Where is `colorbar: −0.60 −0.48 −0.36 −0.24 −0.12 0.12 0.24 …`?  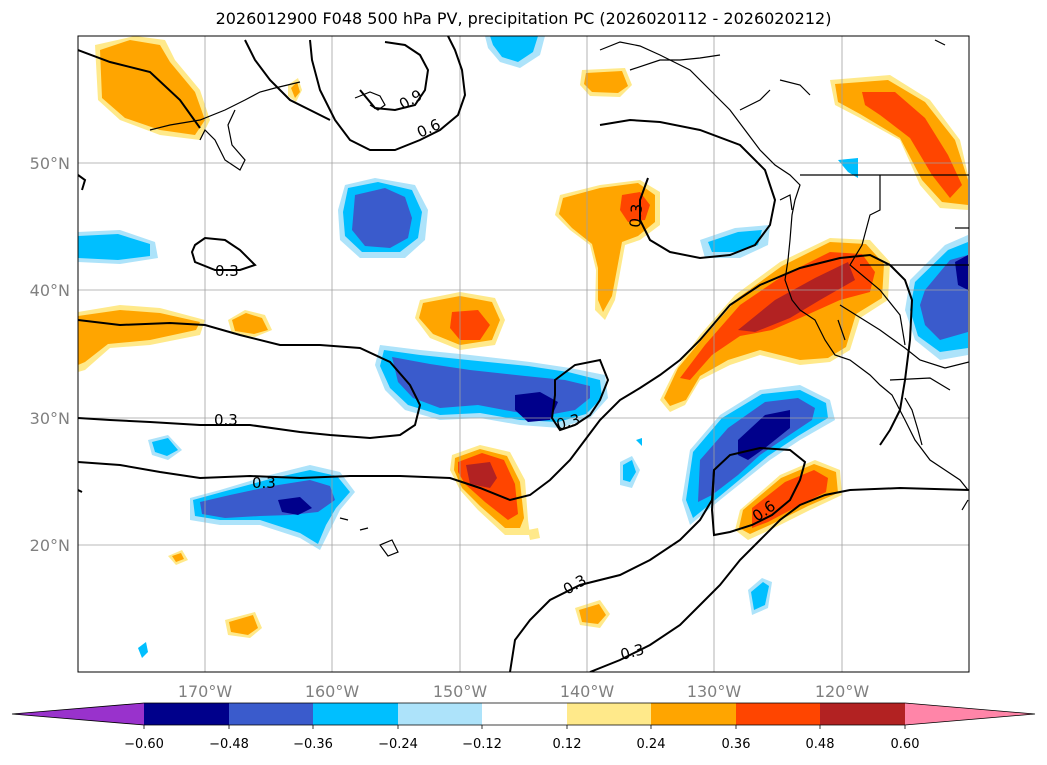
colorbar: −0.60 −0.48 −0.36 −0.24 −0.12 0.12 0.24 … is located at coordinates (523, 727).